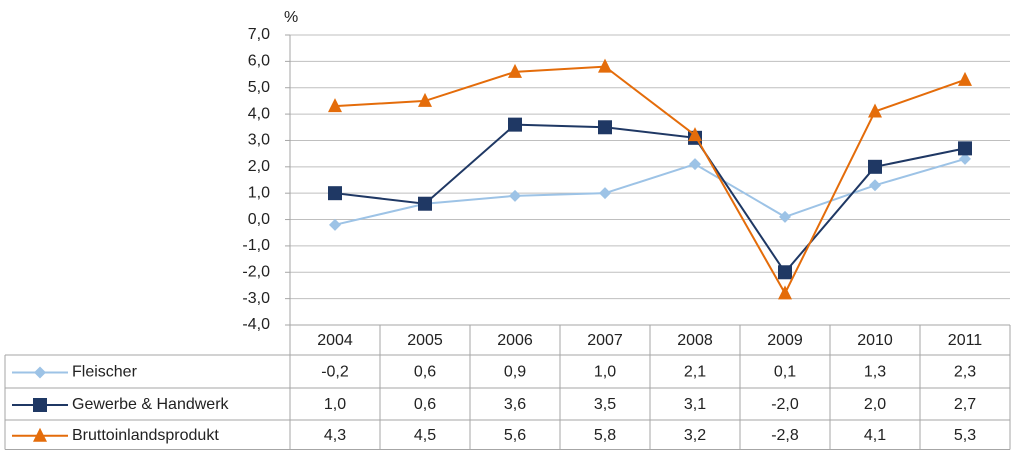 The width and height of the screenshot is (1018, 450). I want to click on x-tick-label: 2009, so click(785, 340).